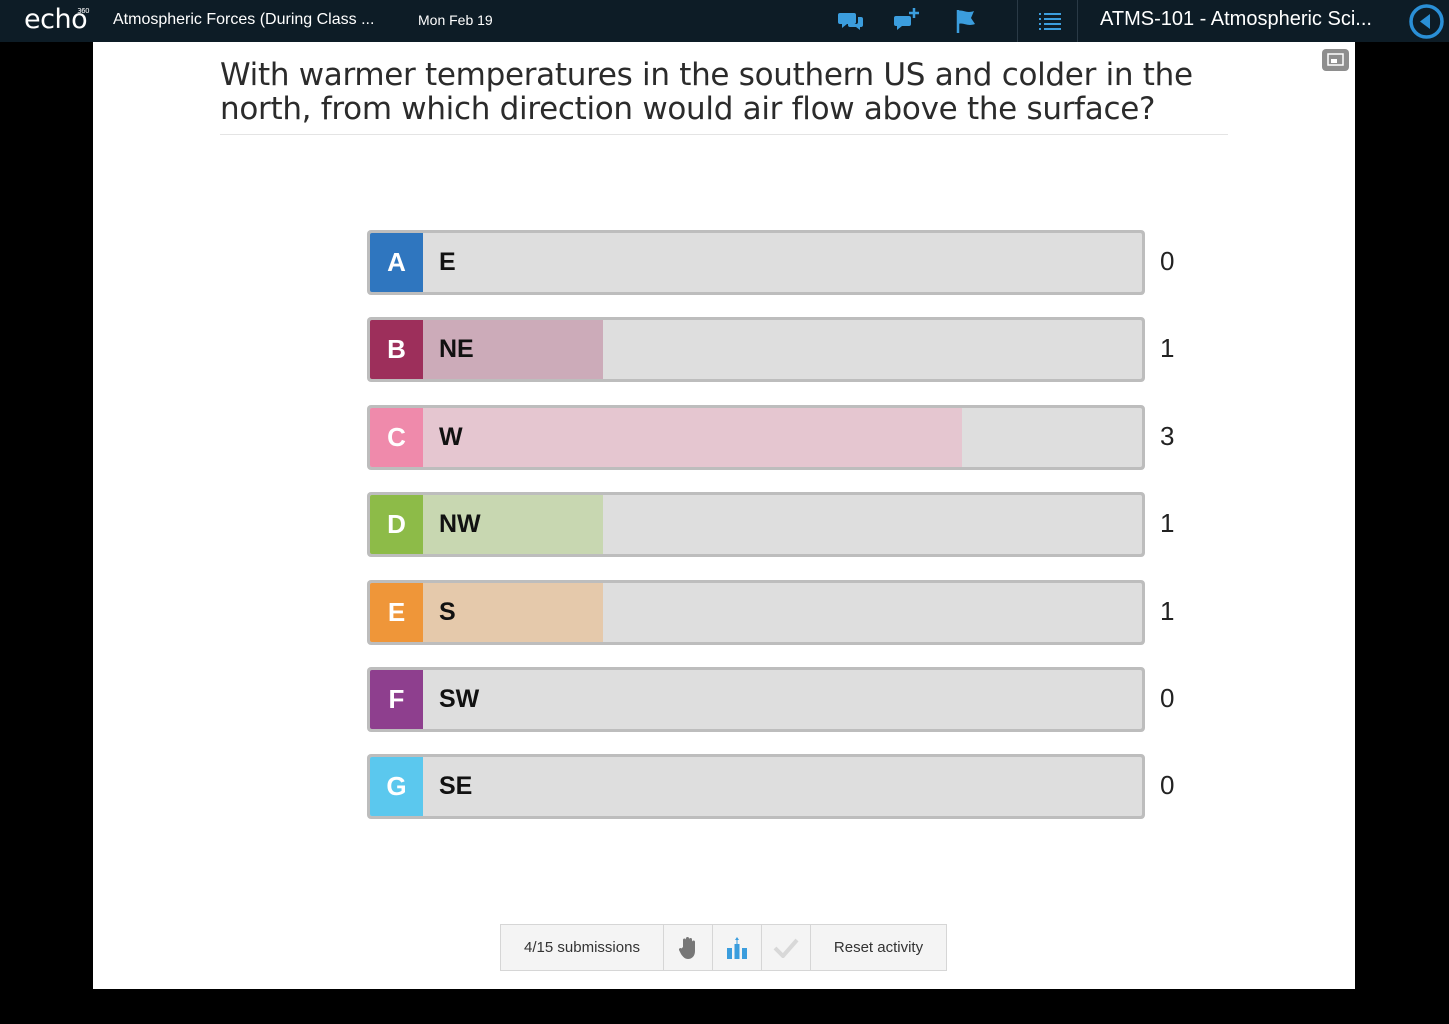 The height and width of the screenshot is (1024, 1449). Describe the element at coordinates (737, 947) in the screenshot. I see `bar-chart-icon` at that location.